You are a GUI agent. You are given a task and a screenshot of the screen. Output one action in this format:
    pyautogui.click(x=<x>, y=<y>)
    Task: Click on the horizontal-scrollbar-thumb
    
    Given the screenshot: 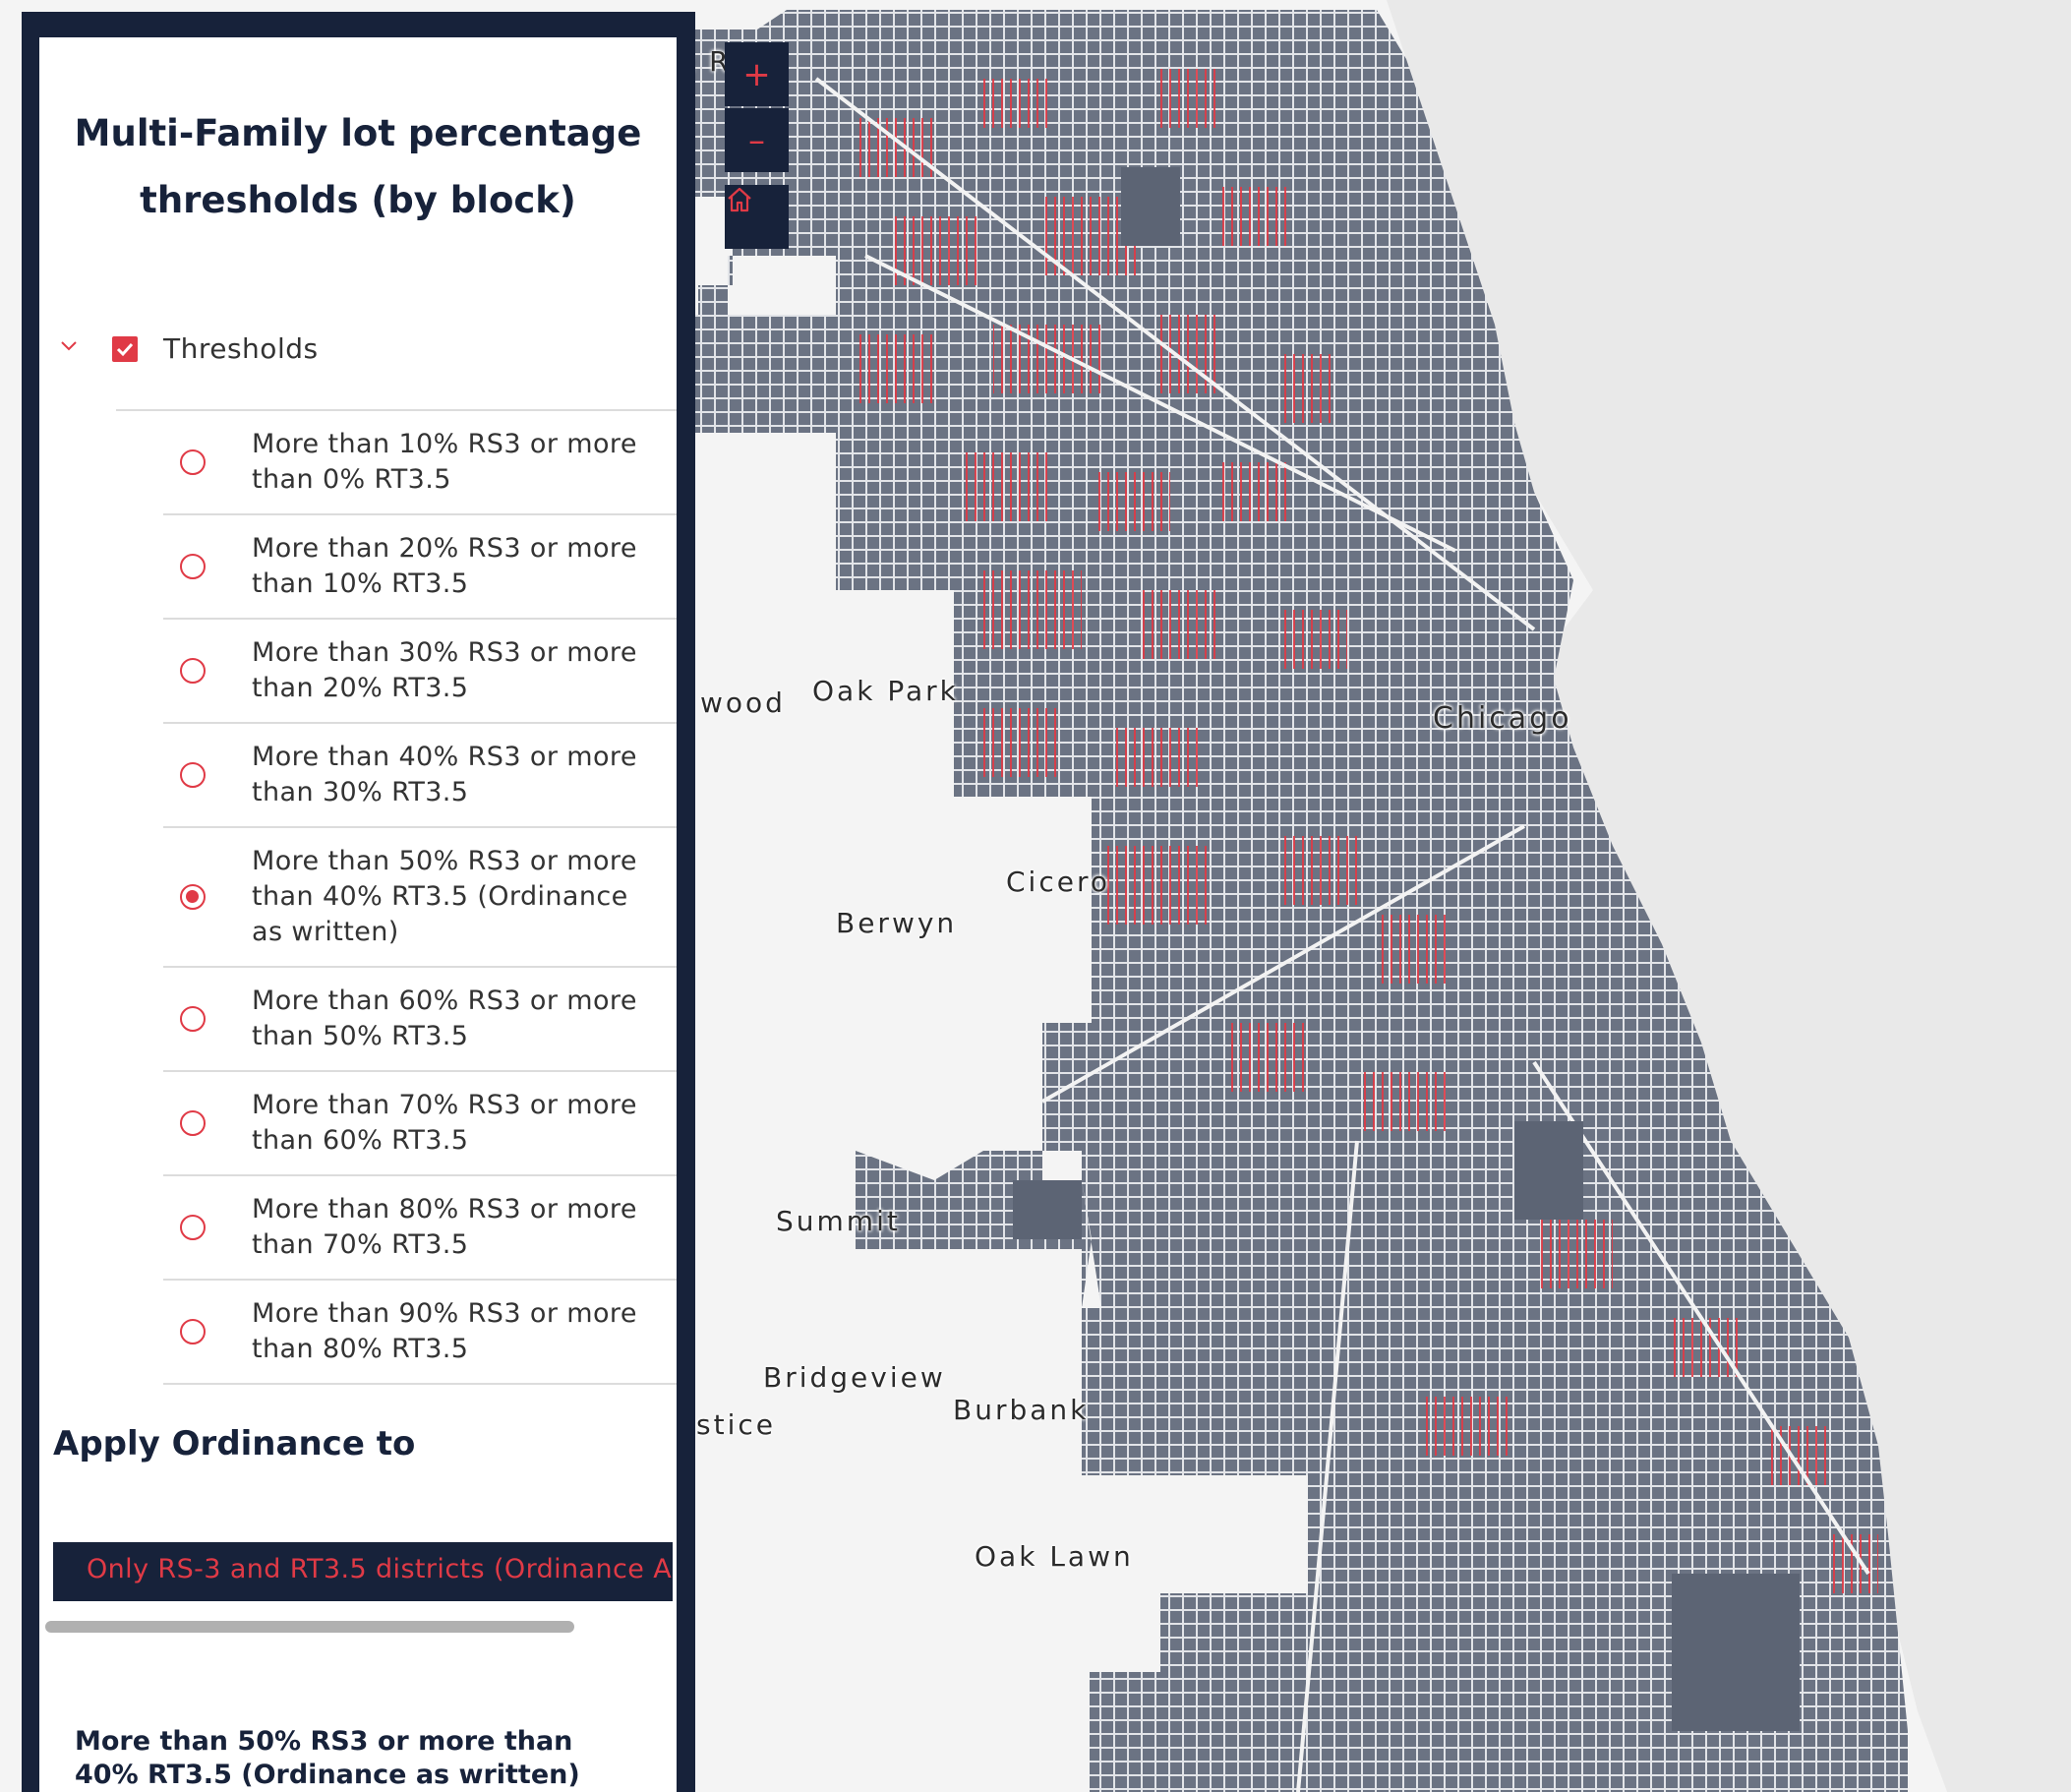 What is the action you would take?
    pyautogui.click(x=310, y=1627)
    